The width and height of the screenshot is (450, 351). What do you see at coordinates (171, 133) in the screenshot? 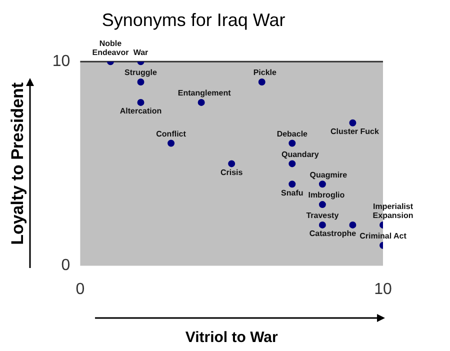
I see `annotation: Conflict` at bounding box center [171, 133].